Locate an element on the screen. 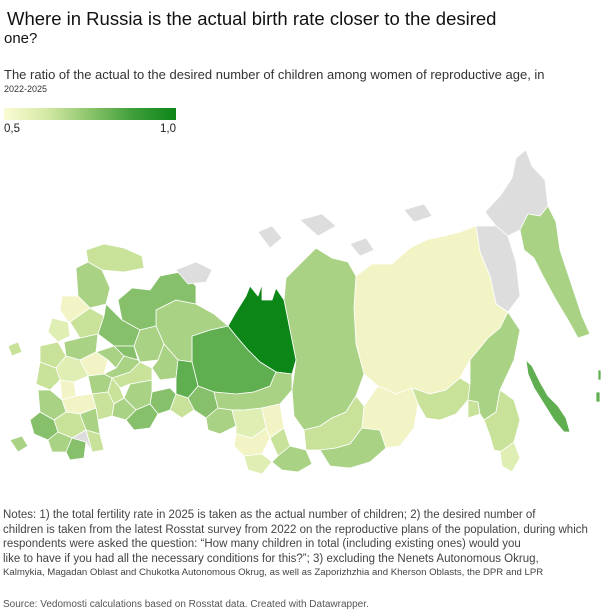 The height and width of the screenshot is (615, 610). region-vladimir is located at coordinates (122, 367).